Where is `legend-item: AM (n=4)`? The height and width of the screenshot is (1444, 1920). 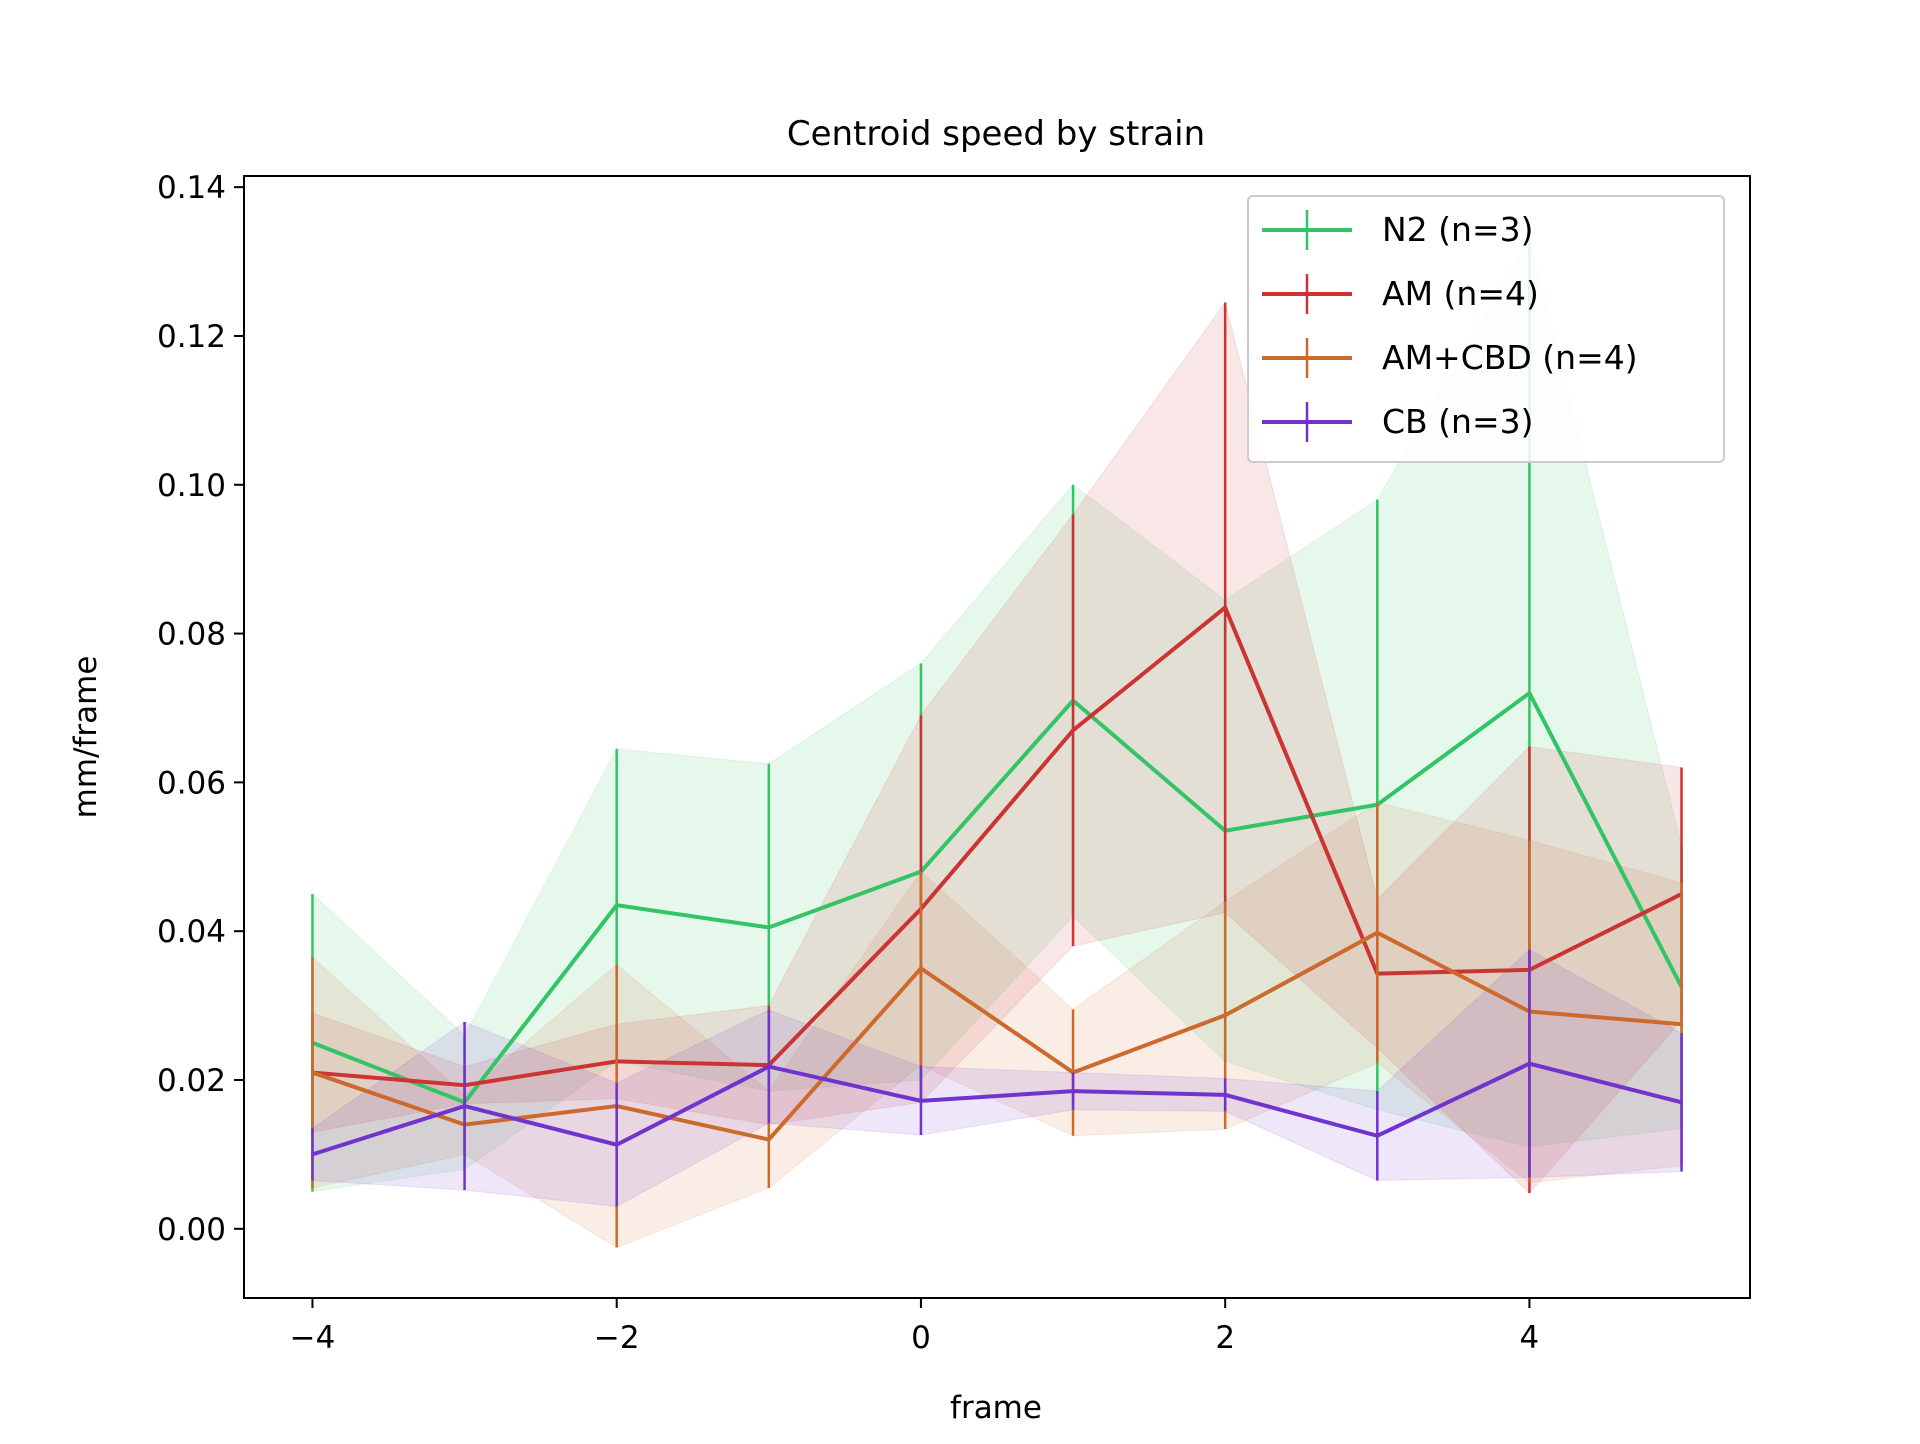
legend-item: AM (n=4) is located at coordinates (1400, 294).